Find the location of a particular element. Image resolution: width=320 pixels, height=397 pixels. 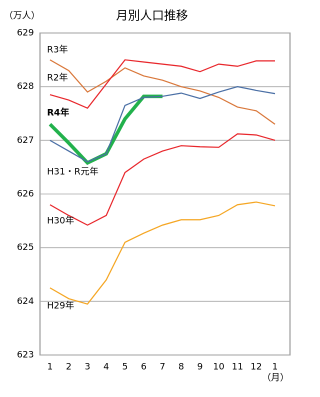

x-tick-label: 2 is located at coordinates (69, 368).